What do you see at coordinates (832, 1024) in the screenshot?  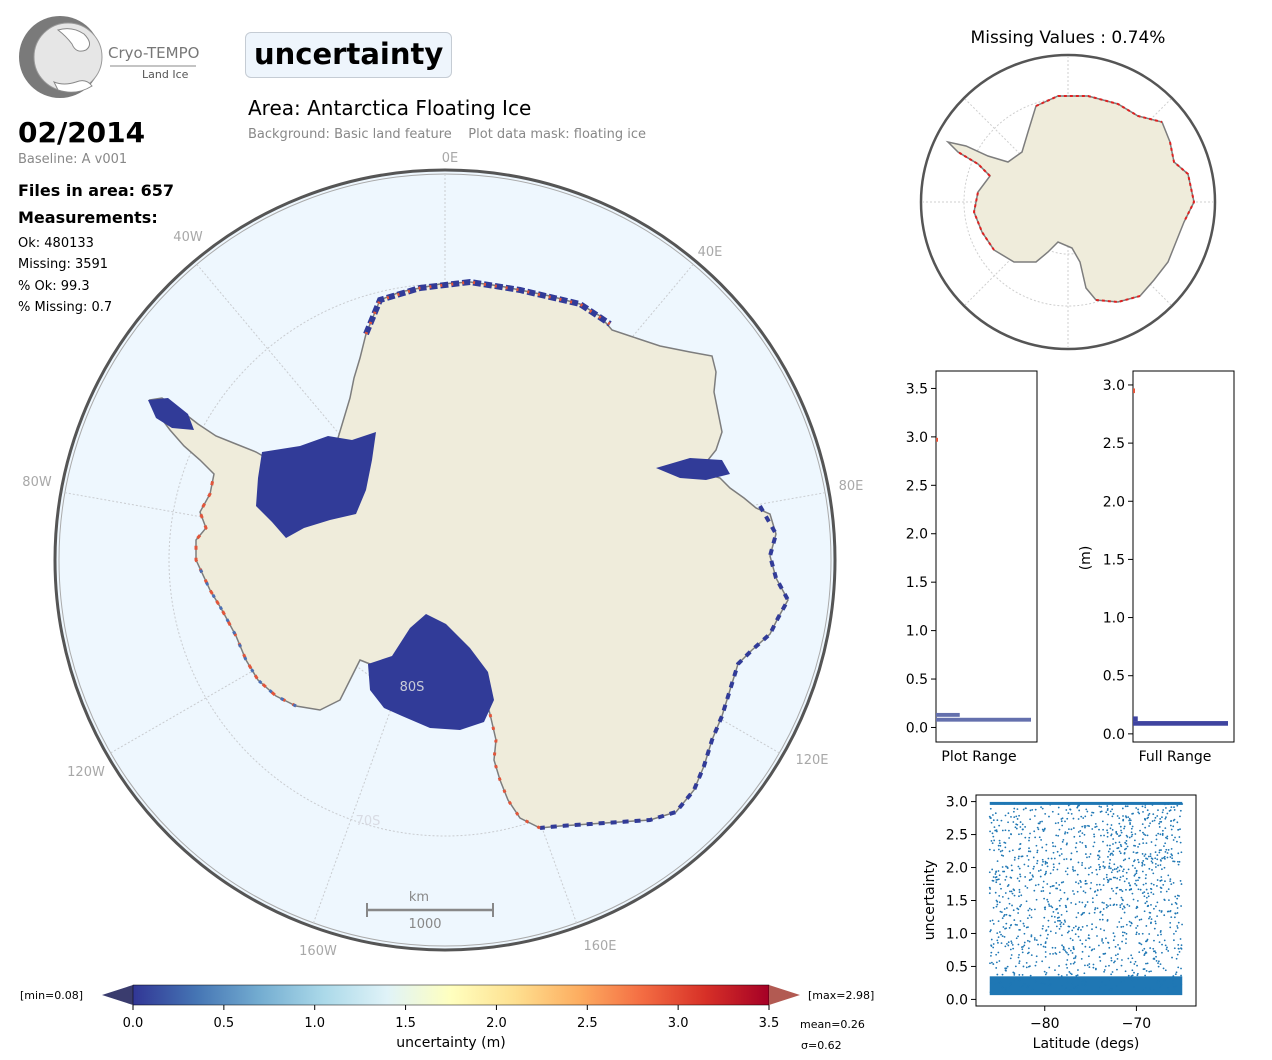 I see `colorbar-mean: mean=0.26` at bounding box center [832, 1024].